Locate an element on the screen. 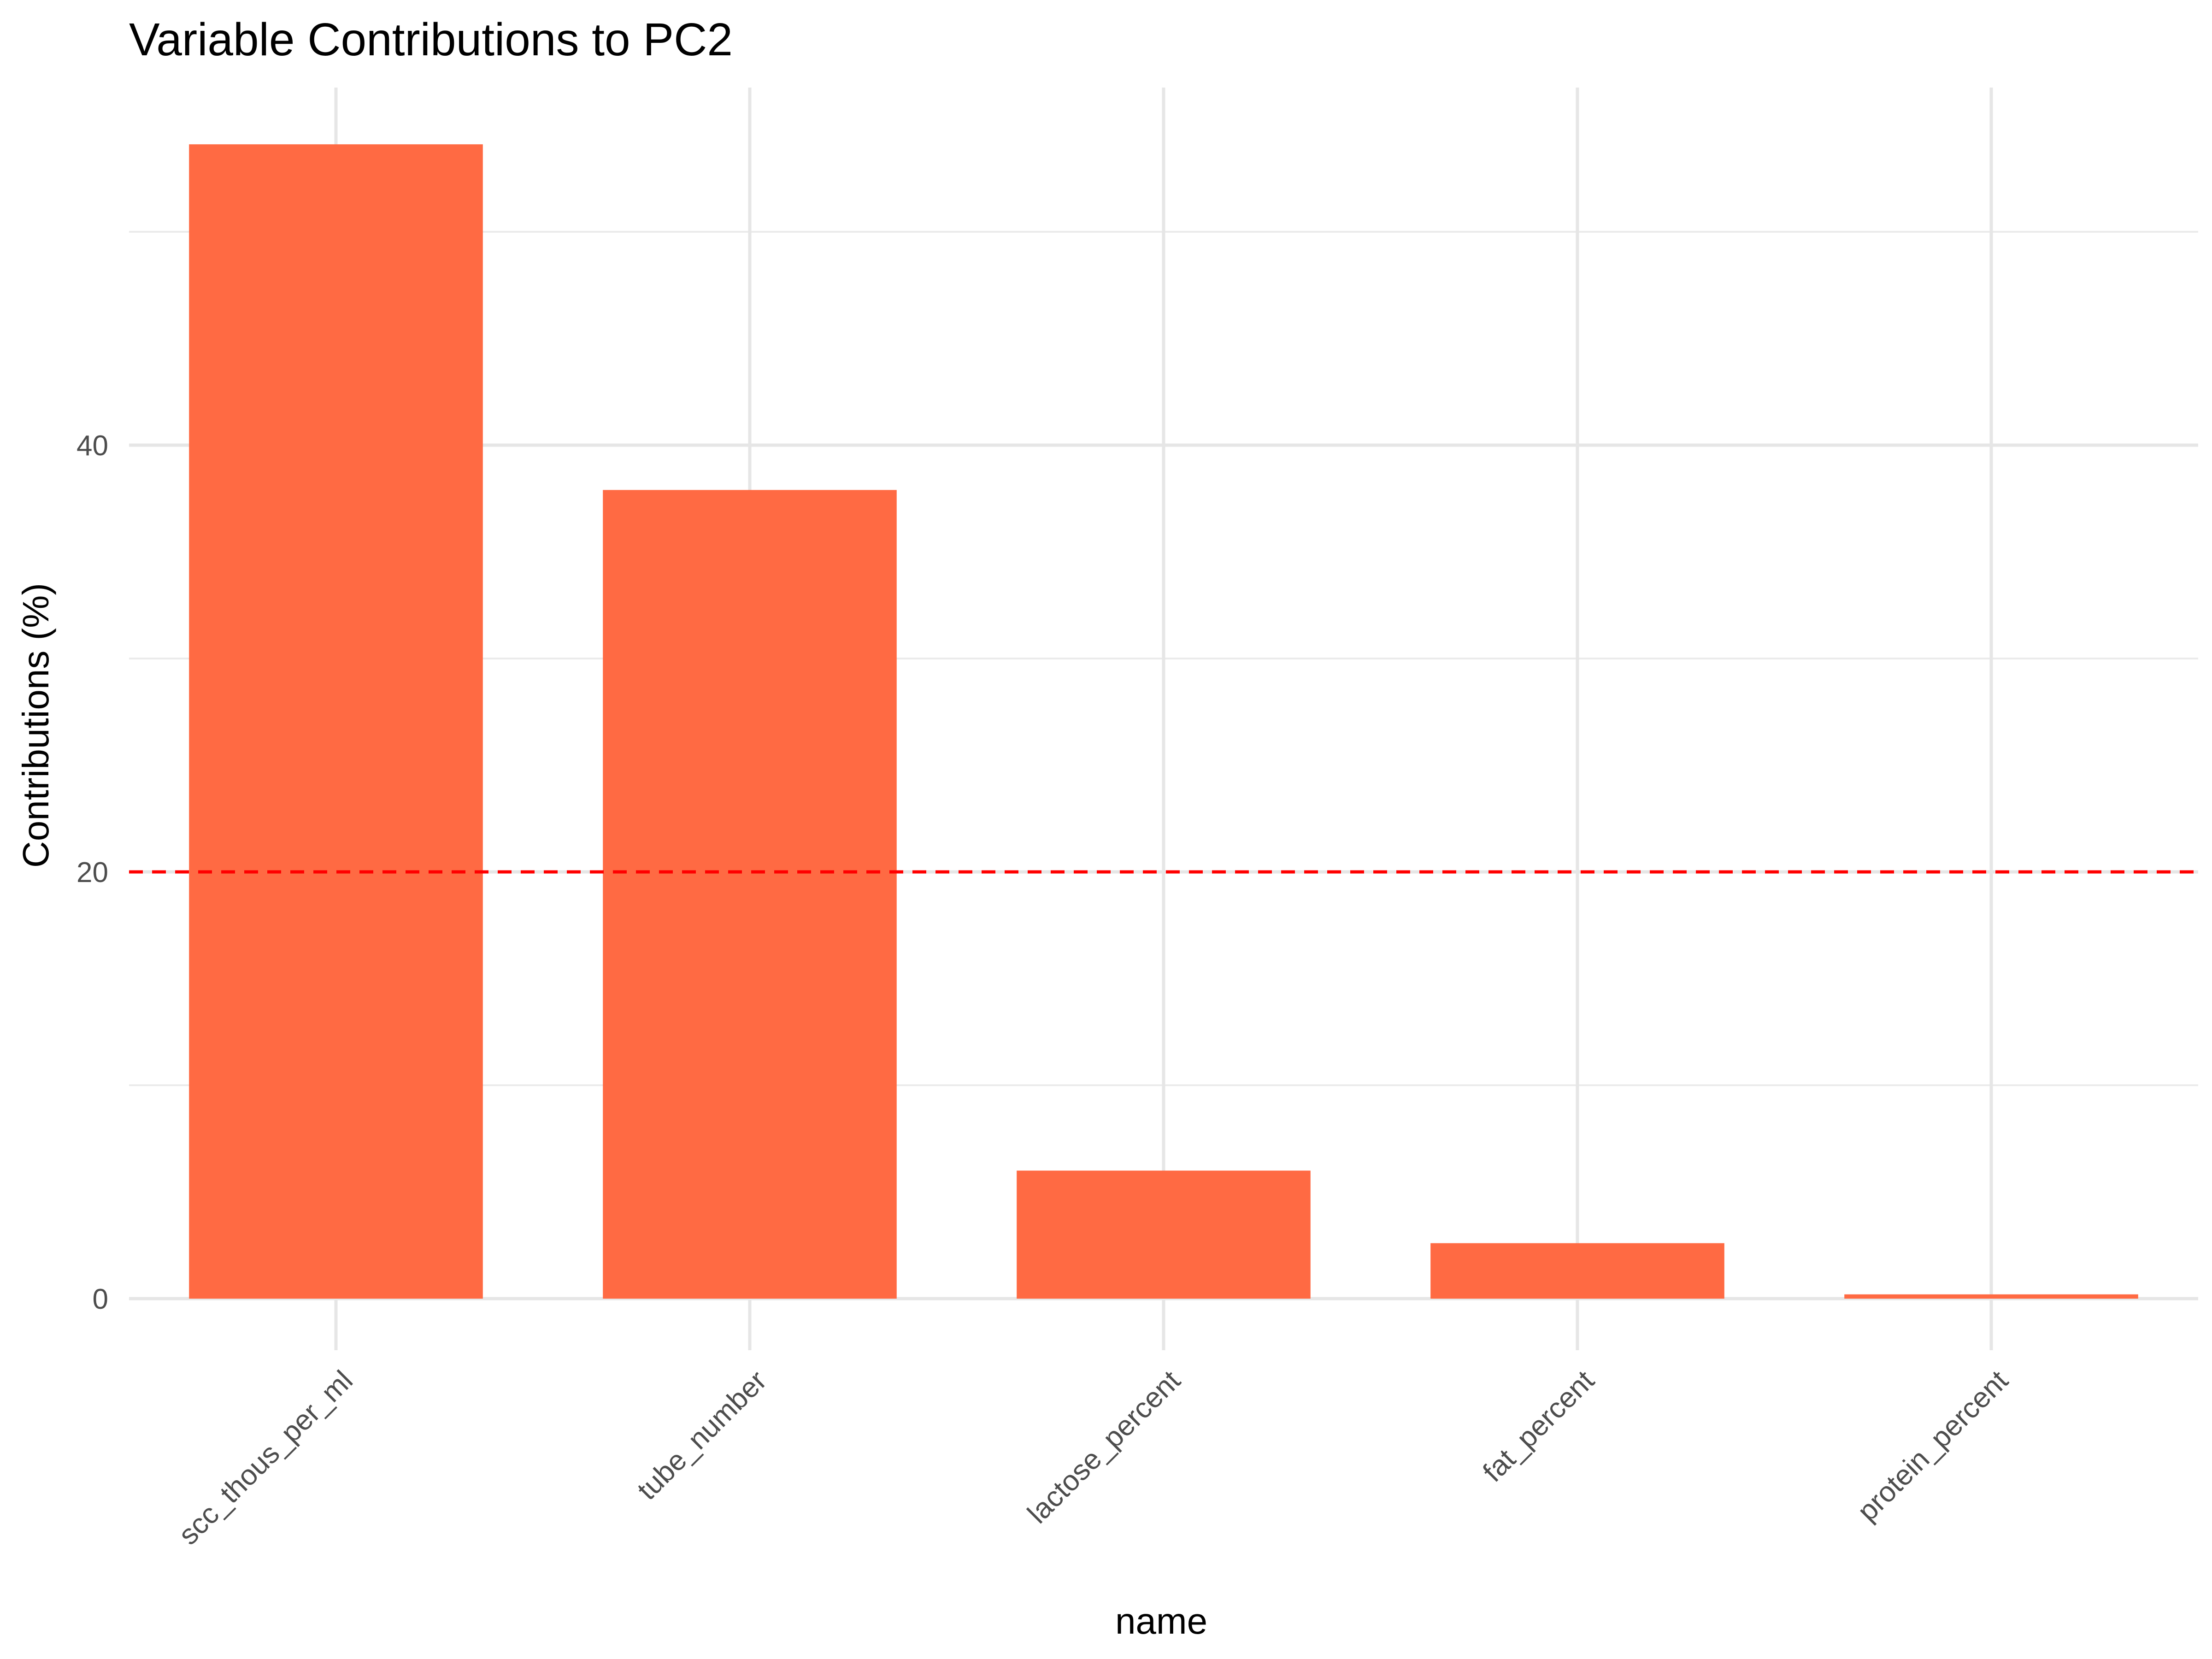  x-tick-label: tube_number is located at coordinates (702, 1435).